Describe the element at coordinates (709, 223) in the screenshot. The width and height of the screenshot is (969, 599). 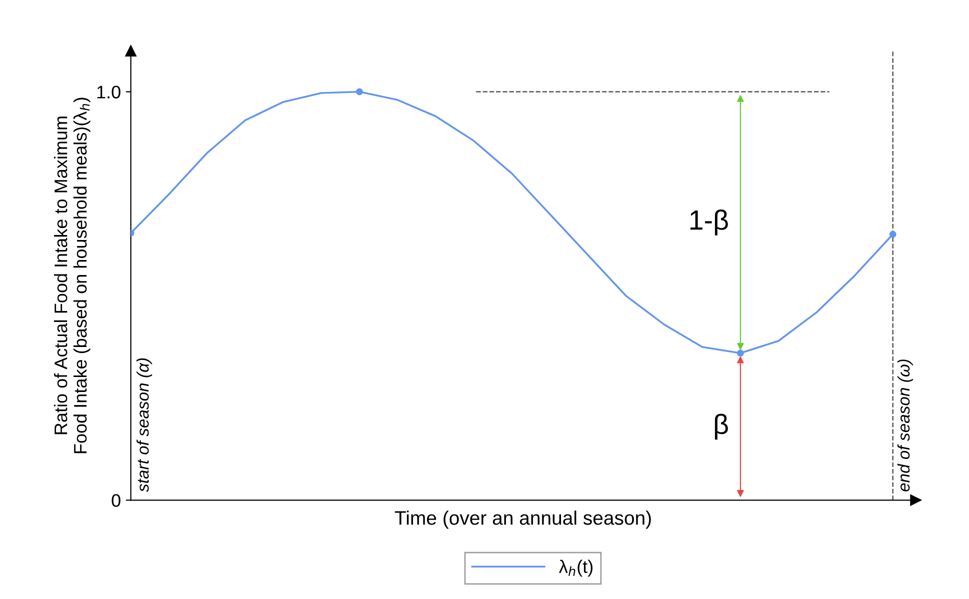
I see `annotation: 1-β` at that location.